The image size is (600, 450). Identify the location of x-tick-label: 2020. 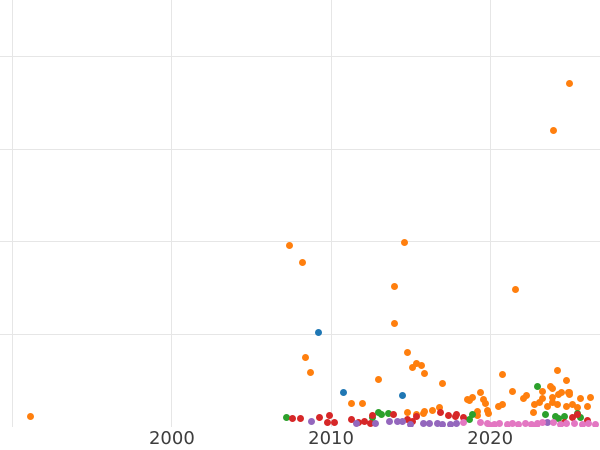
(490, 438).